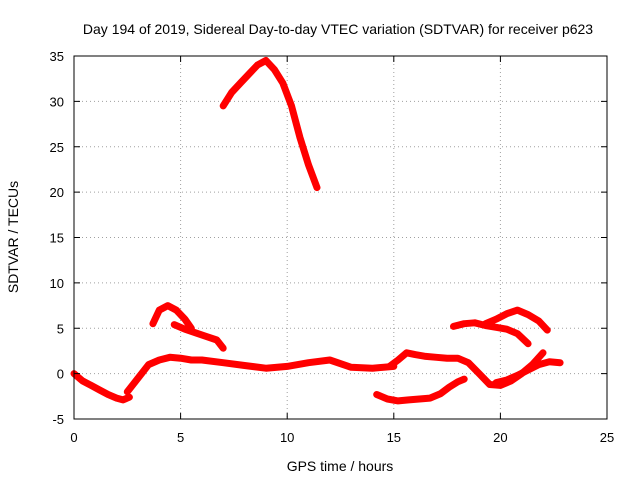 The image size is (640, 480). What do you see at coordinates (340, 466) in the screenshot?
I see `x-axis-label: GPS time / hours` at bounding box center [340, 466].